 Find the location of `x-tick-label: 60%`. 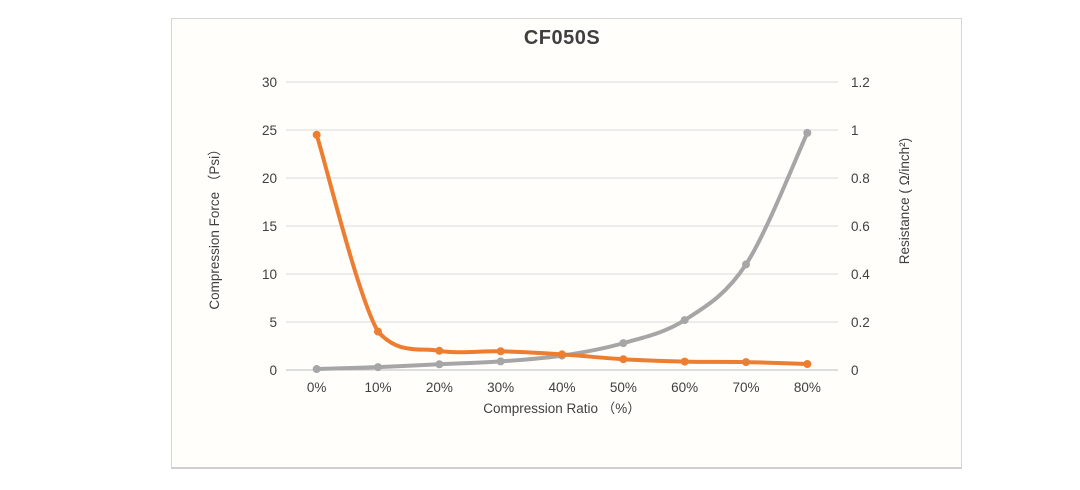

x-tick-label: 60% is located at coordinates (684, 387).